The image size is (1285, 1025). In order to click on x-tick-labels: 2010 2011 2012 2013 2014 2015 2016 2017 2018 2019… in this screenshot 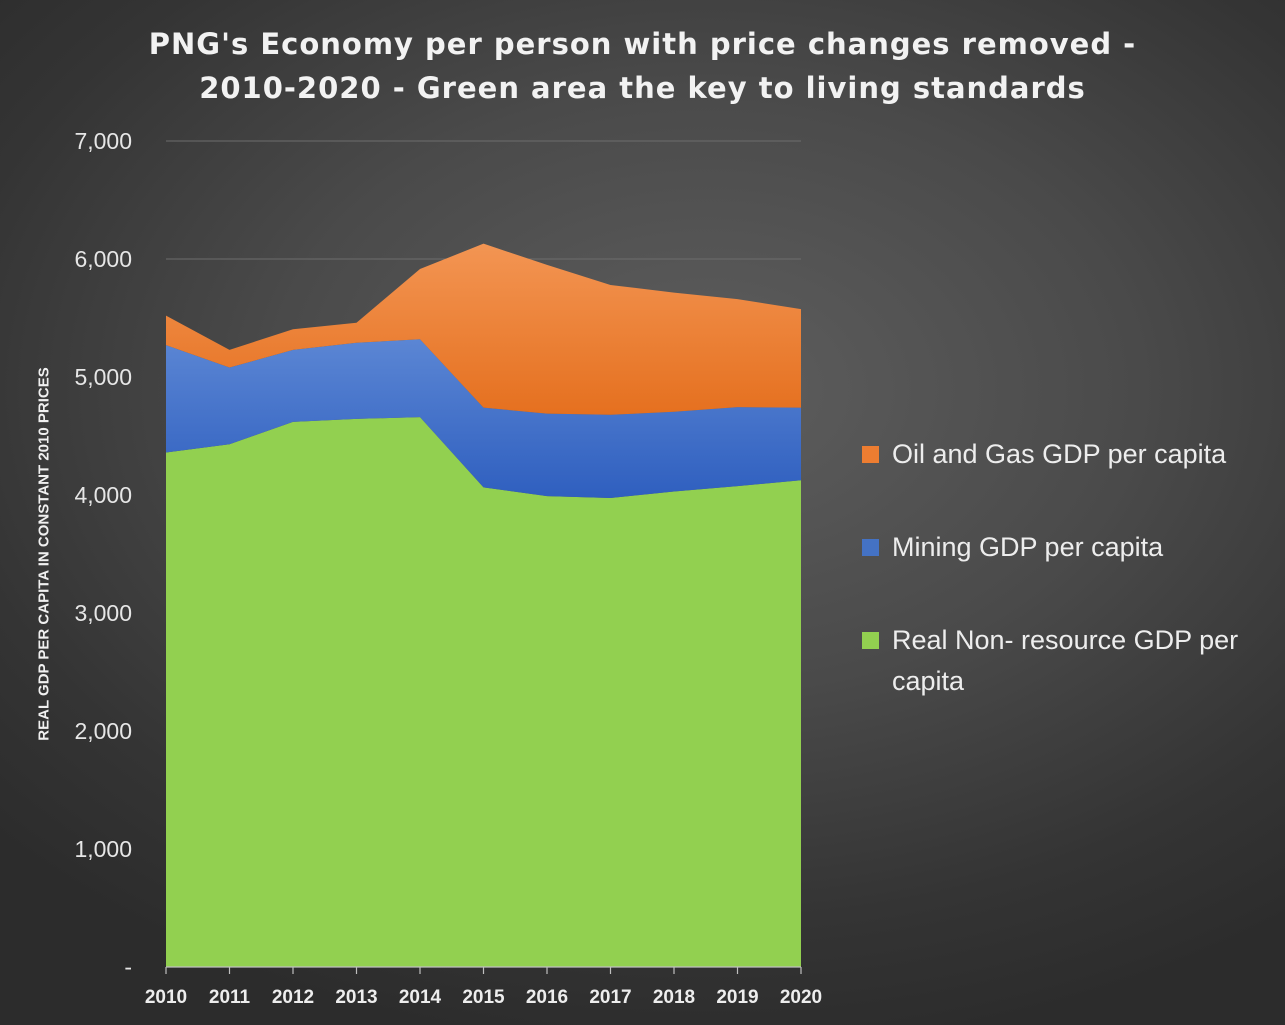, I will do `click(483, 997)`.